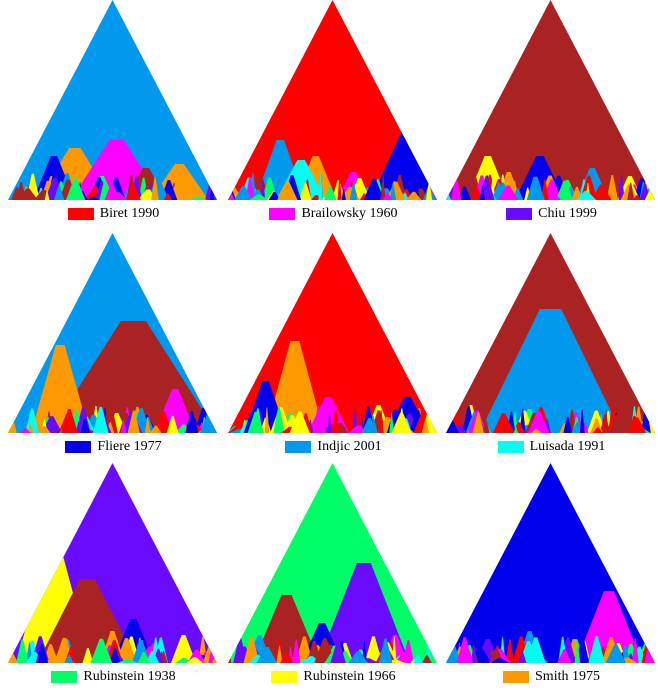 The width and height of the screenshot is (658, 693). Describe the element at coordinates (113, 447) in the screenshot. I see `legend-entry: Fliere 1977` at that location.